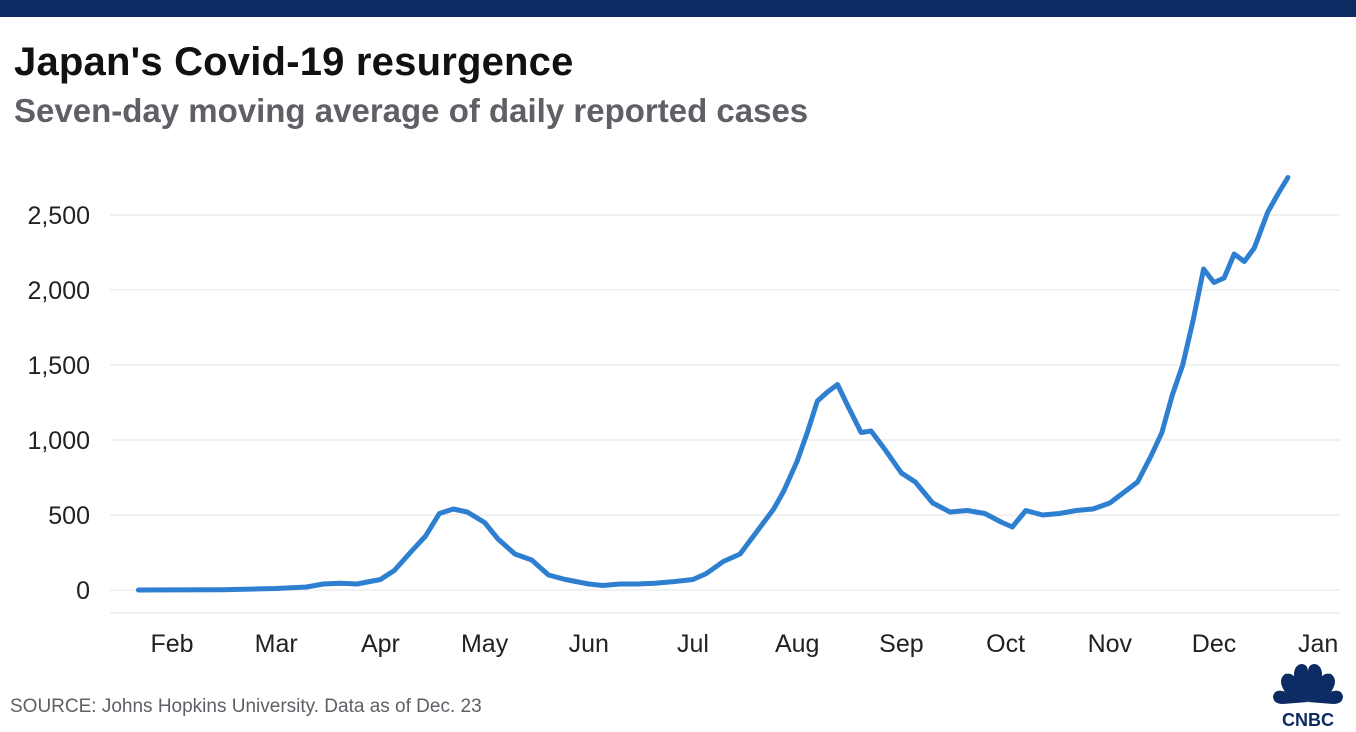  What do you see at coordinates (589, 644) in the screenshot?
I see `x-tick-label: Jun` at bounding box center [589, 644].